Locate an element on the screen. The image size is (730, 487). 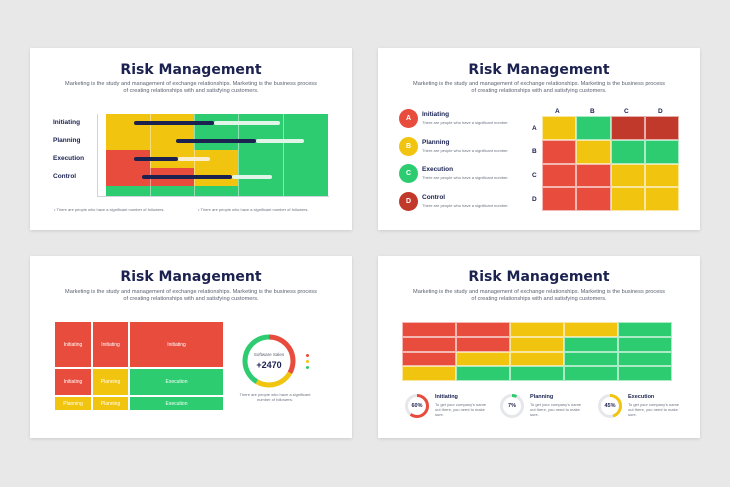
letter-badge-a: A is located at coordinates (408, 118).